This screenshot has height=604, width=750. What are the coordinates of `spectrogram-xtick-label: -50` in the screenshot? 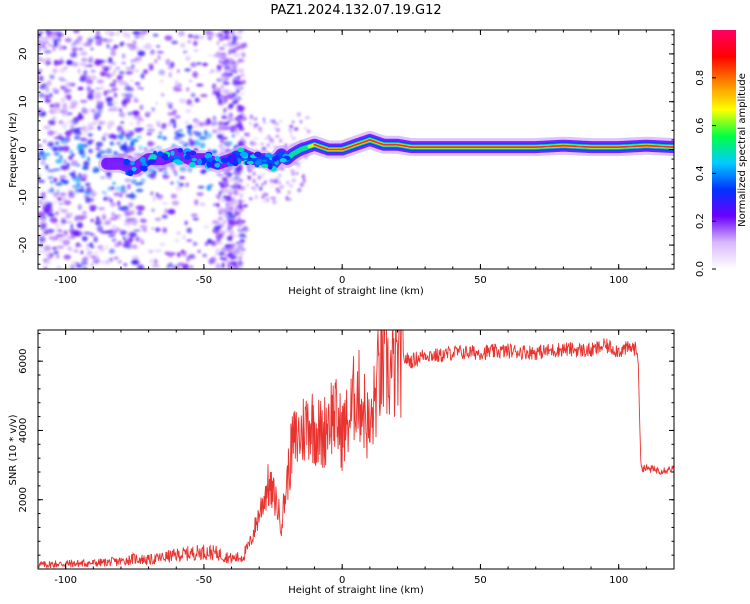 It's located at (204, 280).